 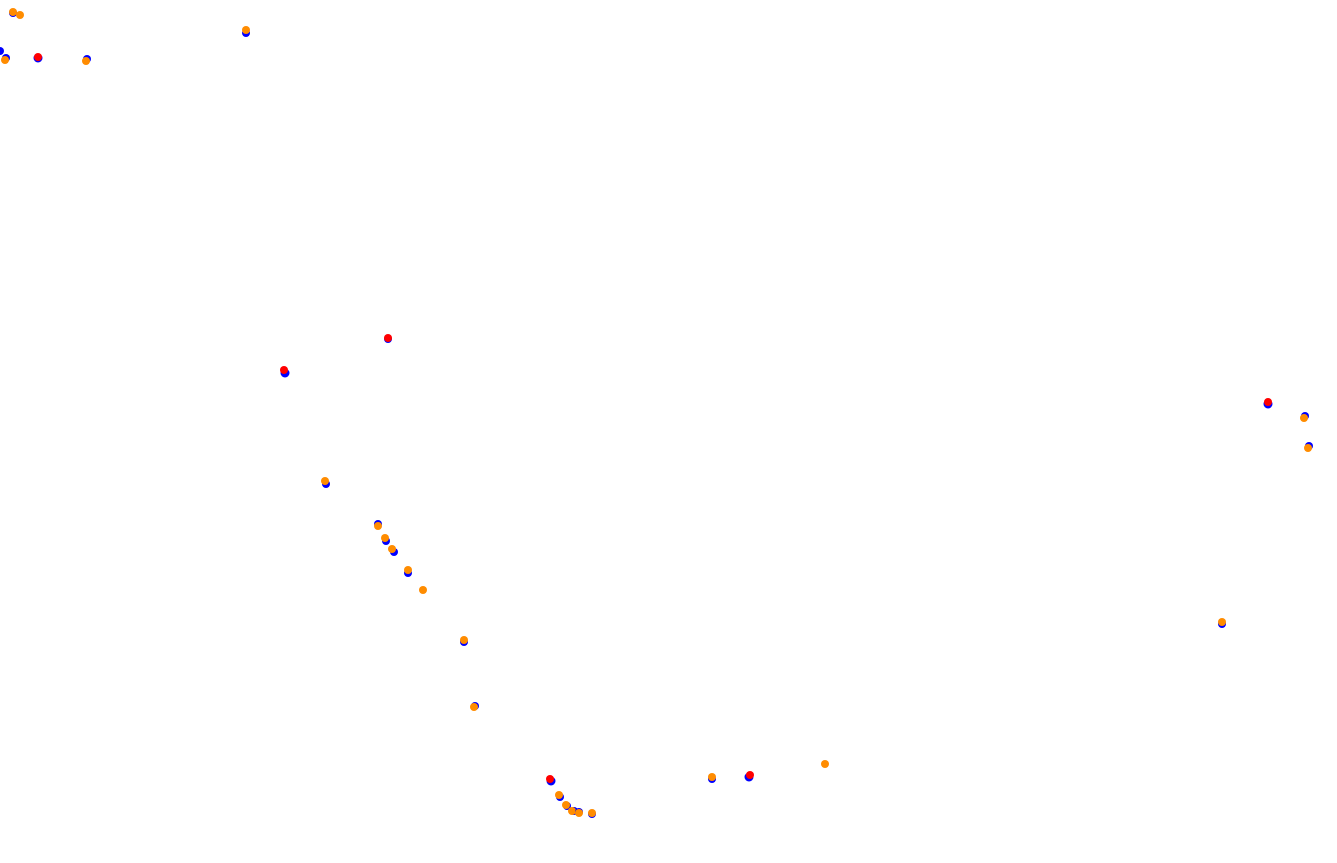 I want to click on dot-blue, so click(x=2, y=51).